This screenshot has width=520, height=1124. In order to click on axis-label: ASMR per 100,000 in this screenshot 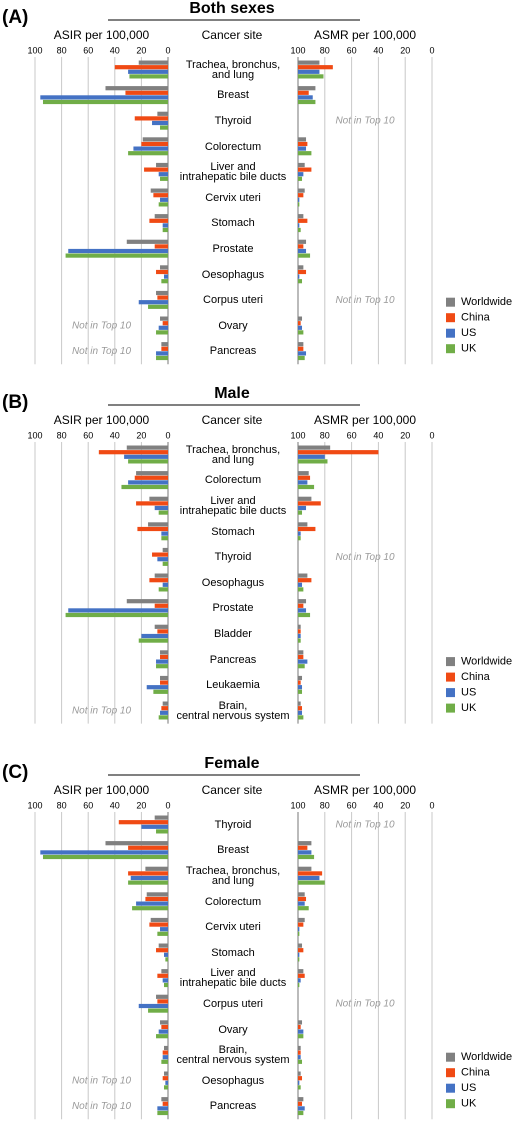, I will do `click(365, 35)`.